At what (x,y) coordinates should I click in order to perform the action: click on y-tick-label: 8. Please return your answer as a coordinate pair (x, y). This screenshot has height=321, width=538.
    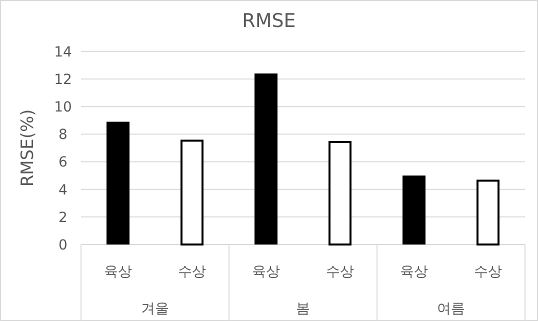
    Looking at the image, I should click on (63, 135).